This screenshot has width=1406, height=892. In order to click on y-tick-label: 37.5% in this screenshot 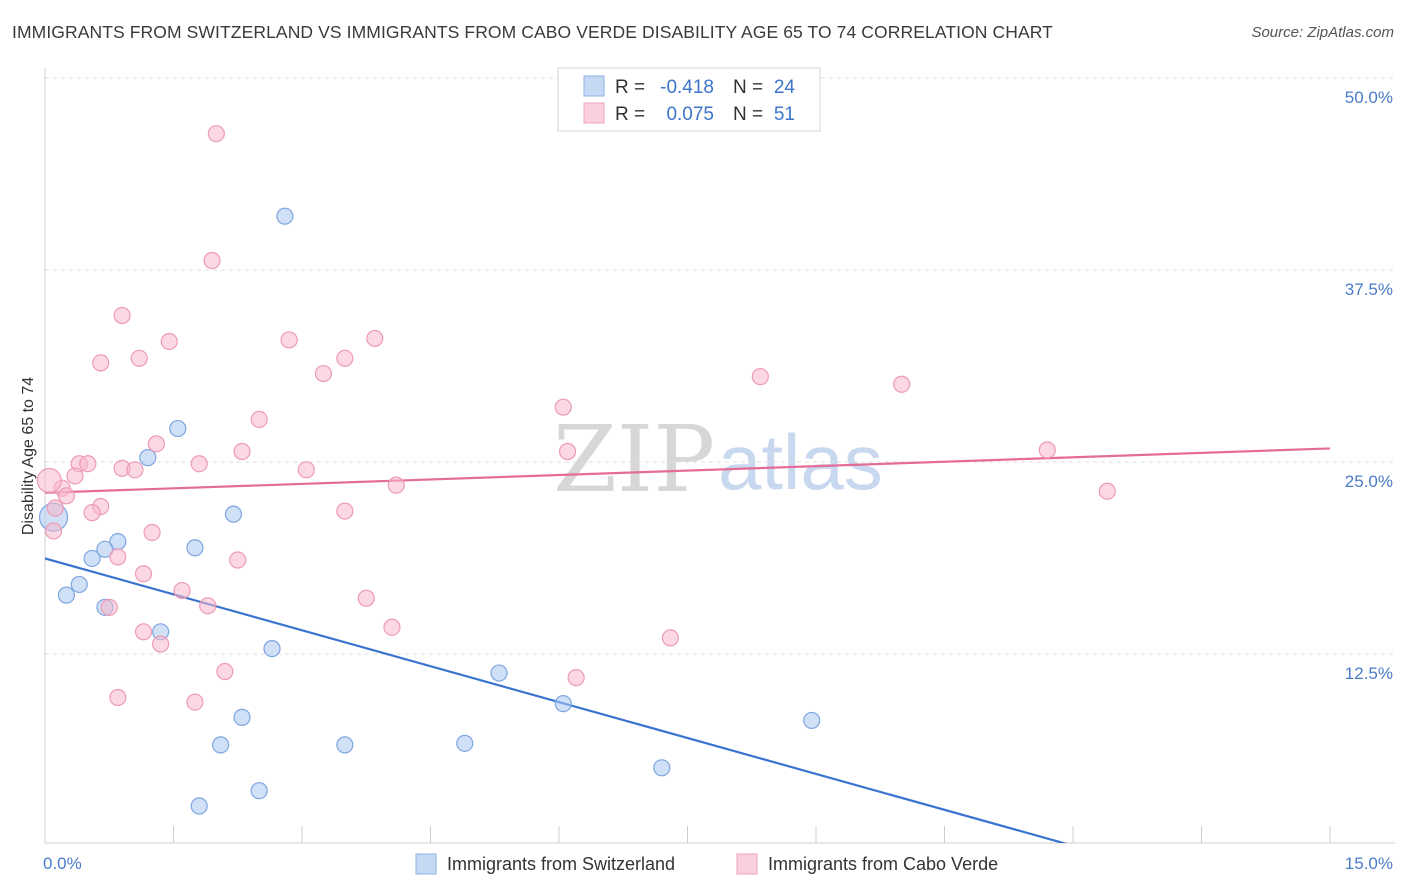, I will do `click(1369, 289)`.